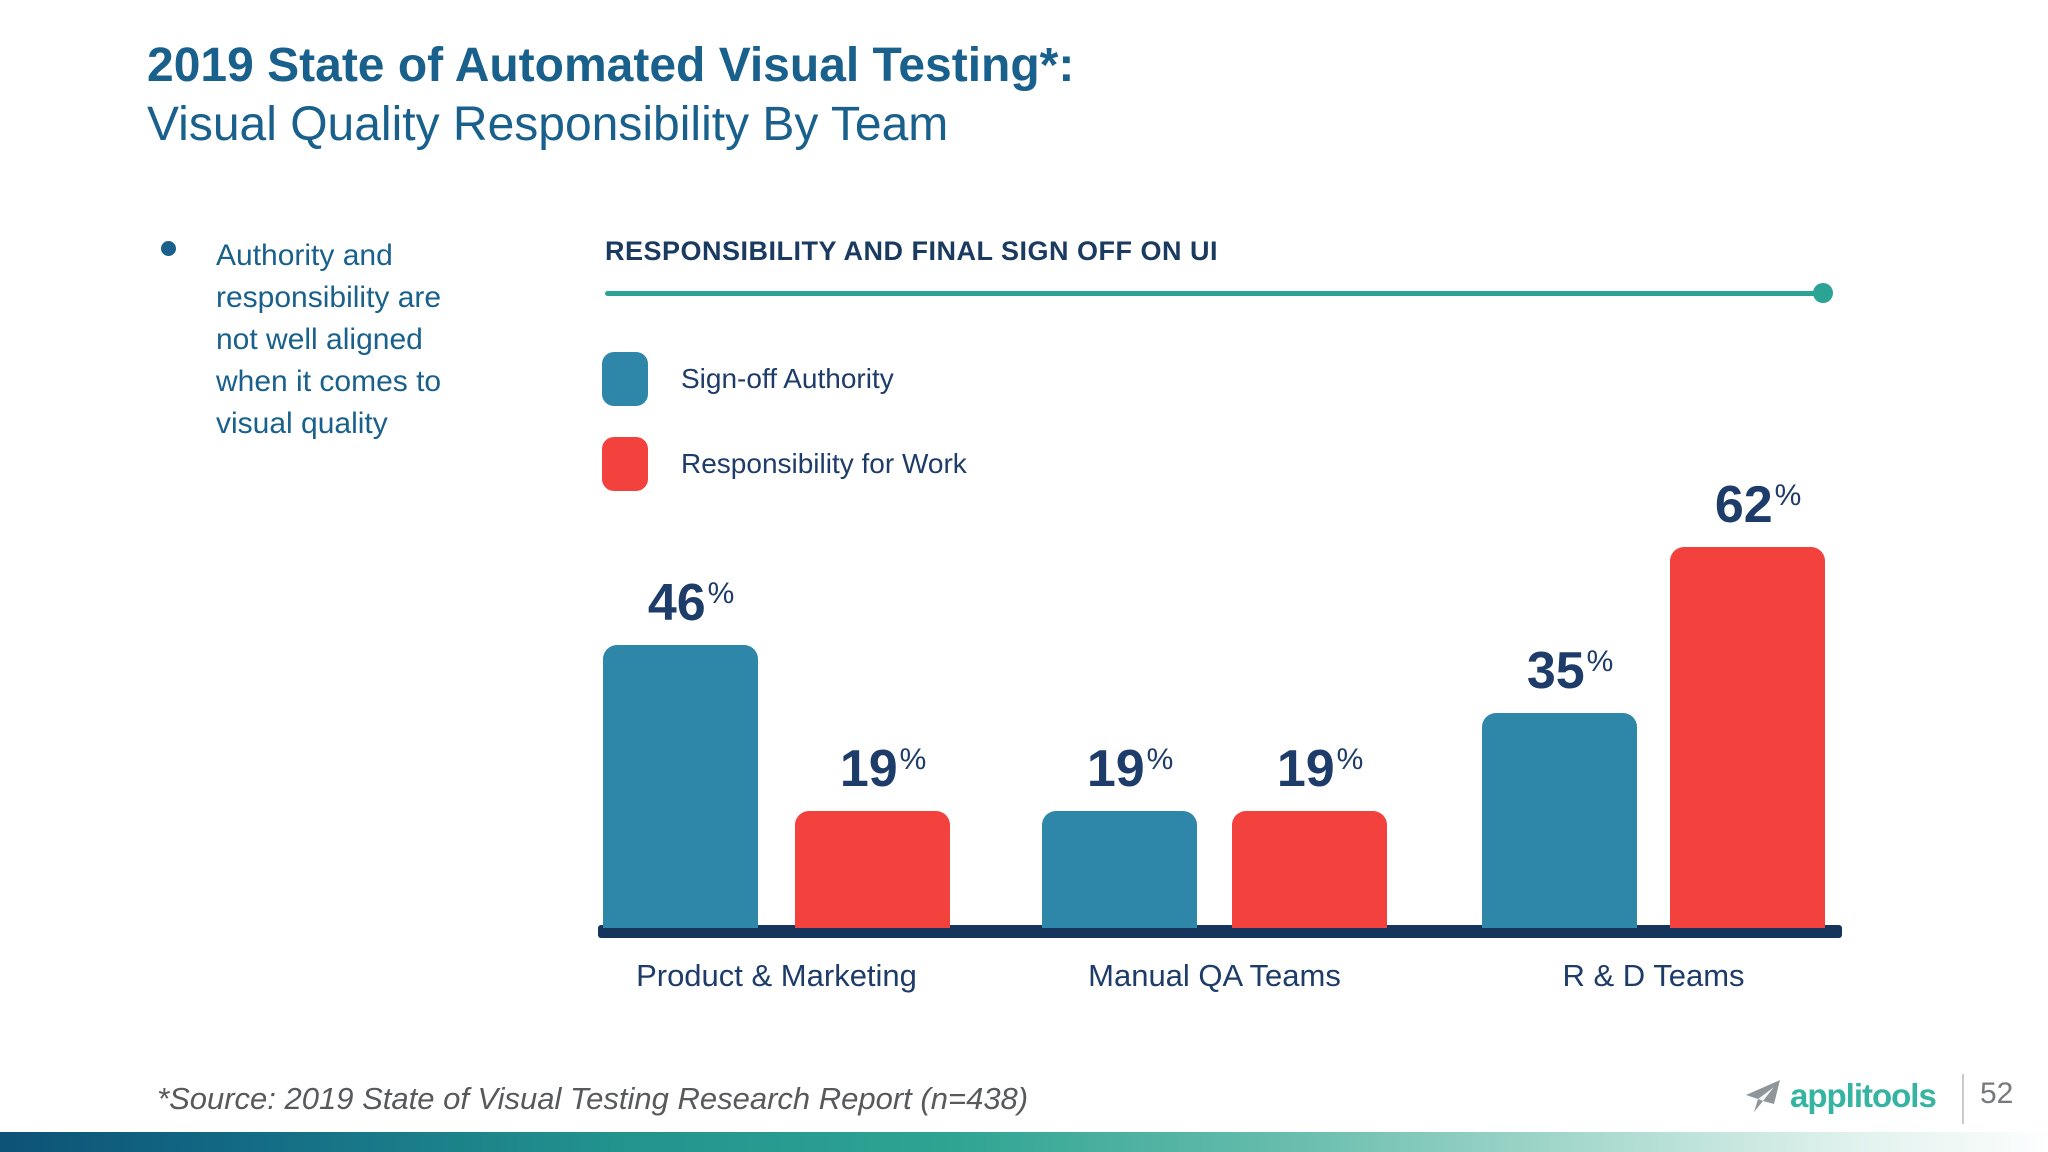 Image resolution: width=2048 pixels, height=1152 pixels. I want to click on bar-value-number: 46, so click(676, 603).